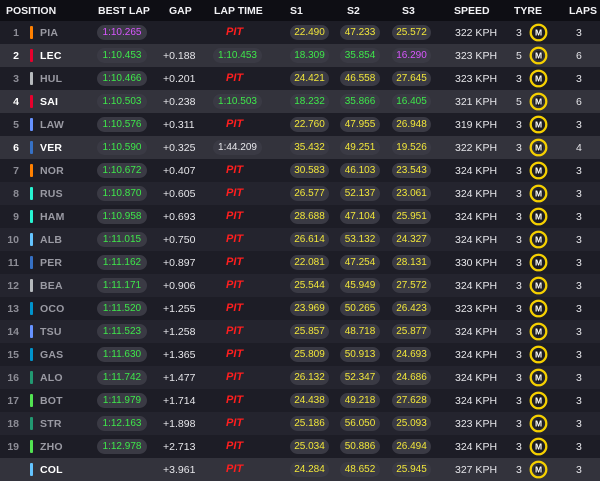 This screenshot has width=600, height=481. Describe the element at coordinates (13, 332) in the screenshot. I see `position-number: 14` at that location.